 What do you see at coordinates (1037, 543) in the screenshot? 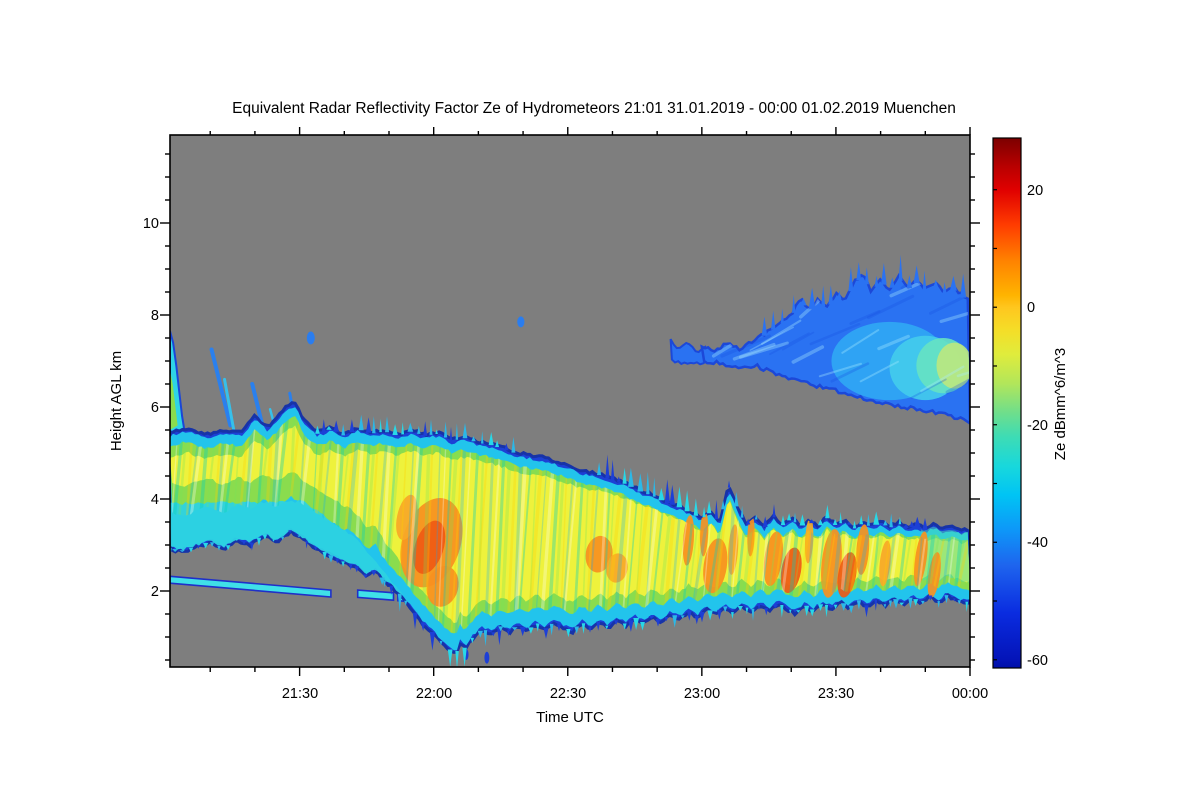
I see `colorbar-tick-label: -40` at bounding box center [1037, 543].